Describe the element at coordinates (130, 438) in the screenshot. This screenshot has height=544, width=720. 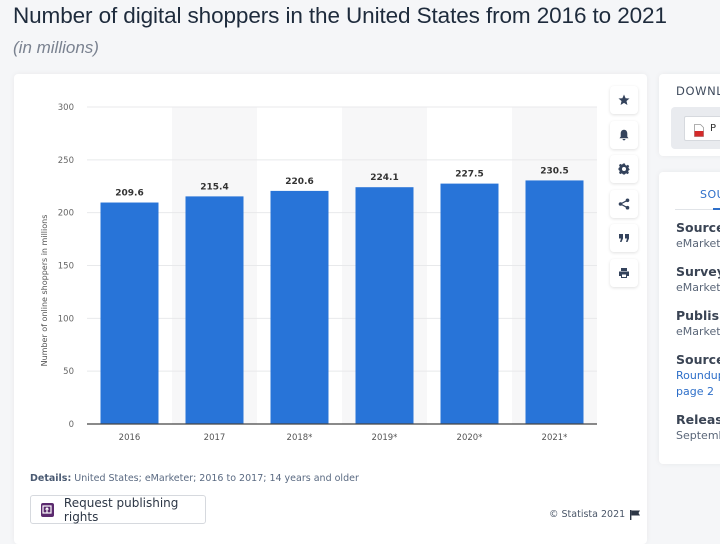
I see `x-tick-label: 2016` at that location.